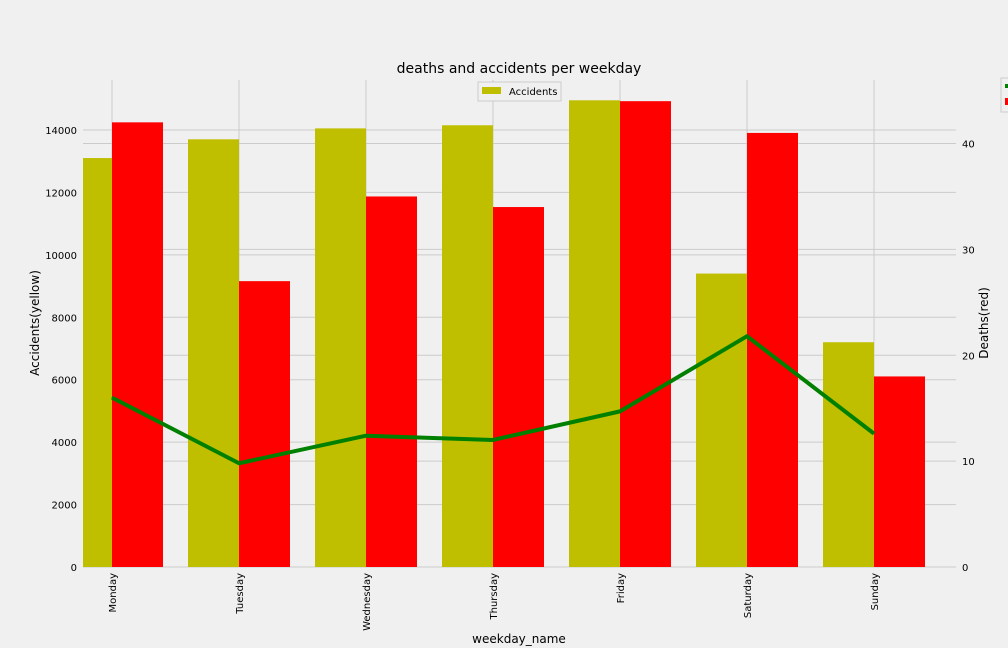 The image size is (1008, 648). Describe the element at coordinates (137, 344) in the screenshot. I see `bar-deaths-monday` at that location.